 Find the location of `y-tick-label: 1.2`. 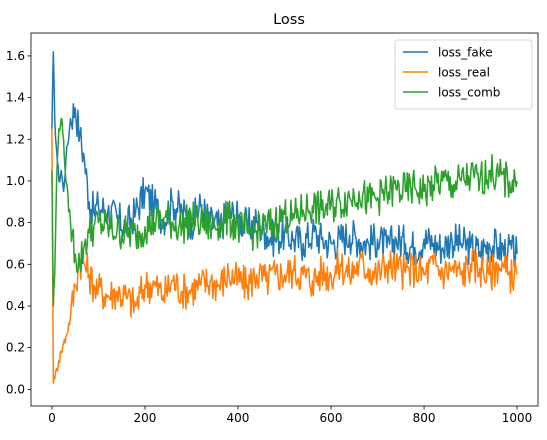

y-tick-label: 1.2 is located at coordinates (15, 139).